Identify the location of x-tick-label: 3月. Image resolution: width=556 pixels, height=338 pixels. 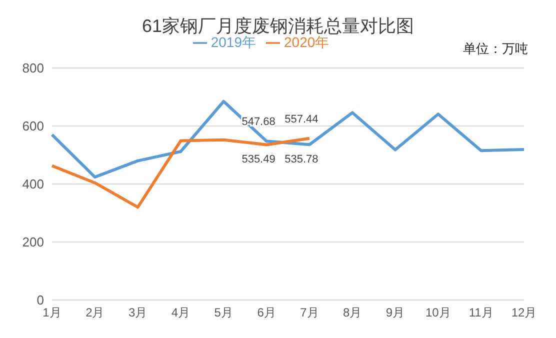
(138, 313).